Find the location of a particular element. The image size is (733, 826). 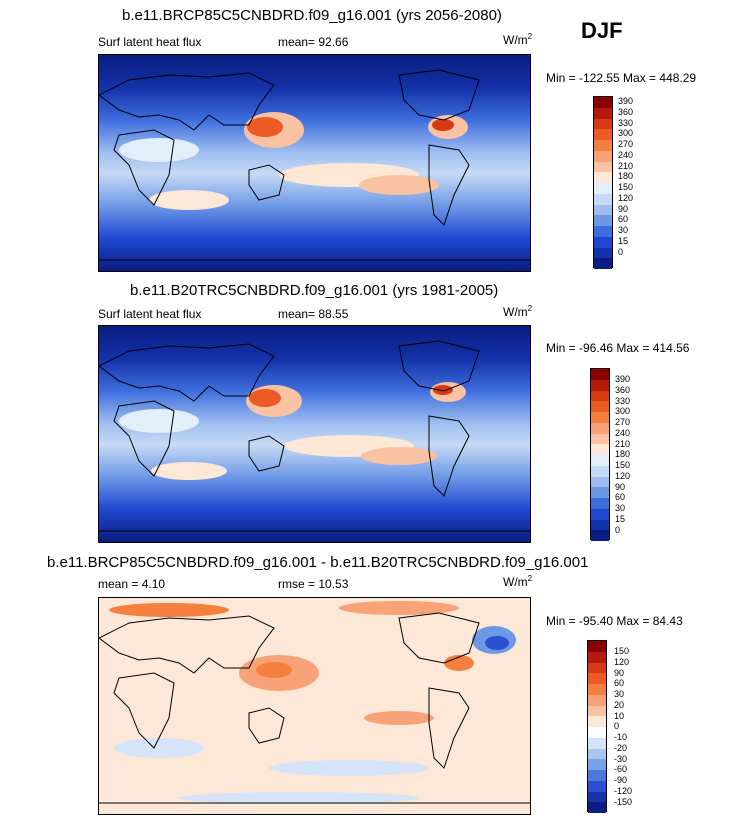

colorbar-tick-label: -10 is located at coordinates (621, 737).